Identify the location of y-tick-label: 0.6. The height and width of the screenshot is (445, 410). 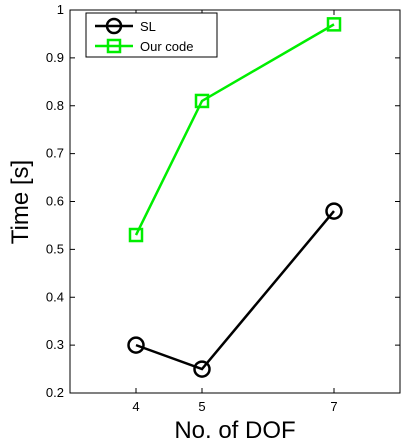
(55, 201).